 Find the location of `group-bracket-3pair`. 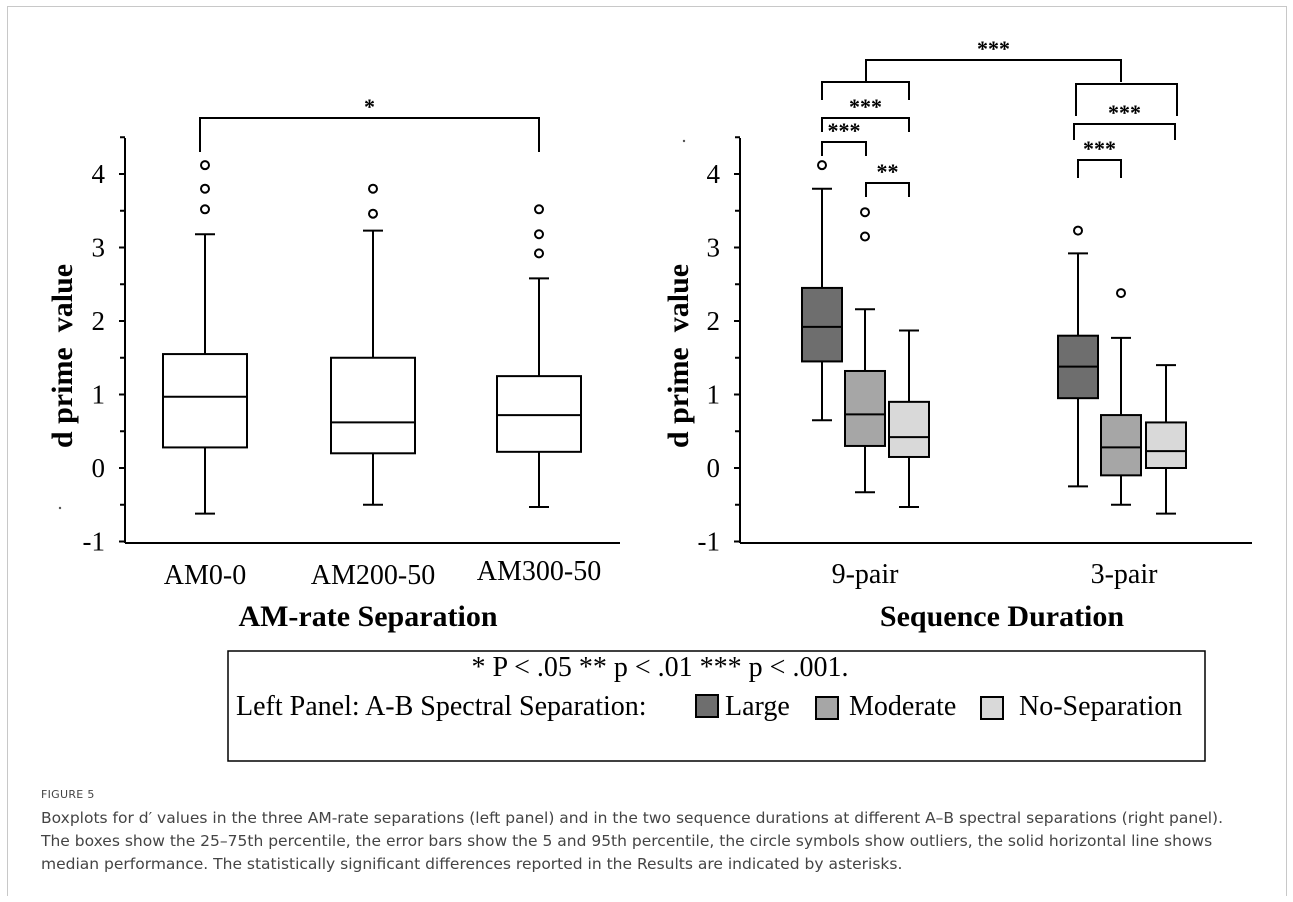

group-bracket-3pair is located at coordinates (1126, 99).